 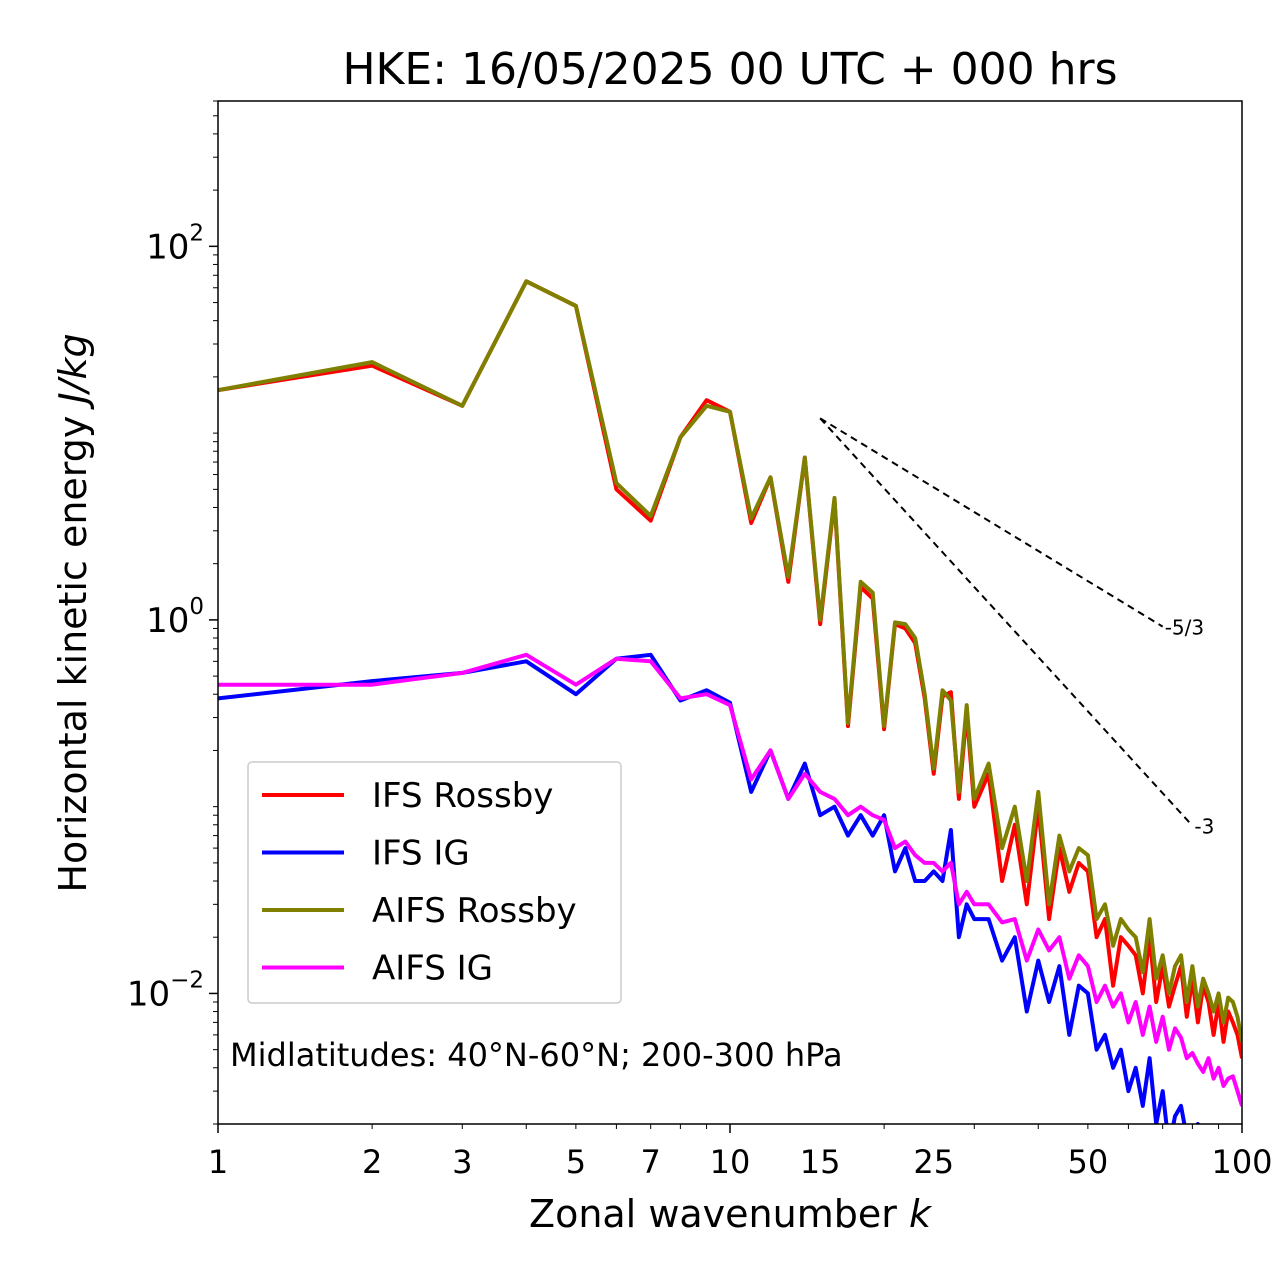 What do you see at coordinates (175, 243) in the screenshot?
I see `y-tick-label: 10²` at bounding box center [175, 243].